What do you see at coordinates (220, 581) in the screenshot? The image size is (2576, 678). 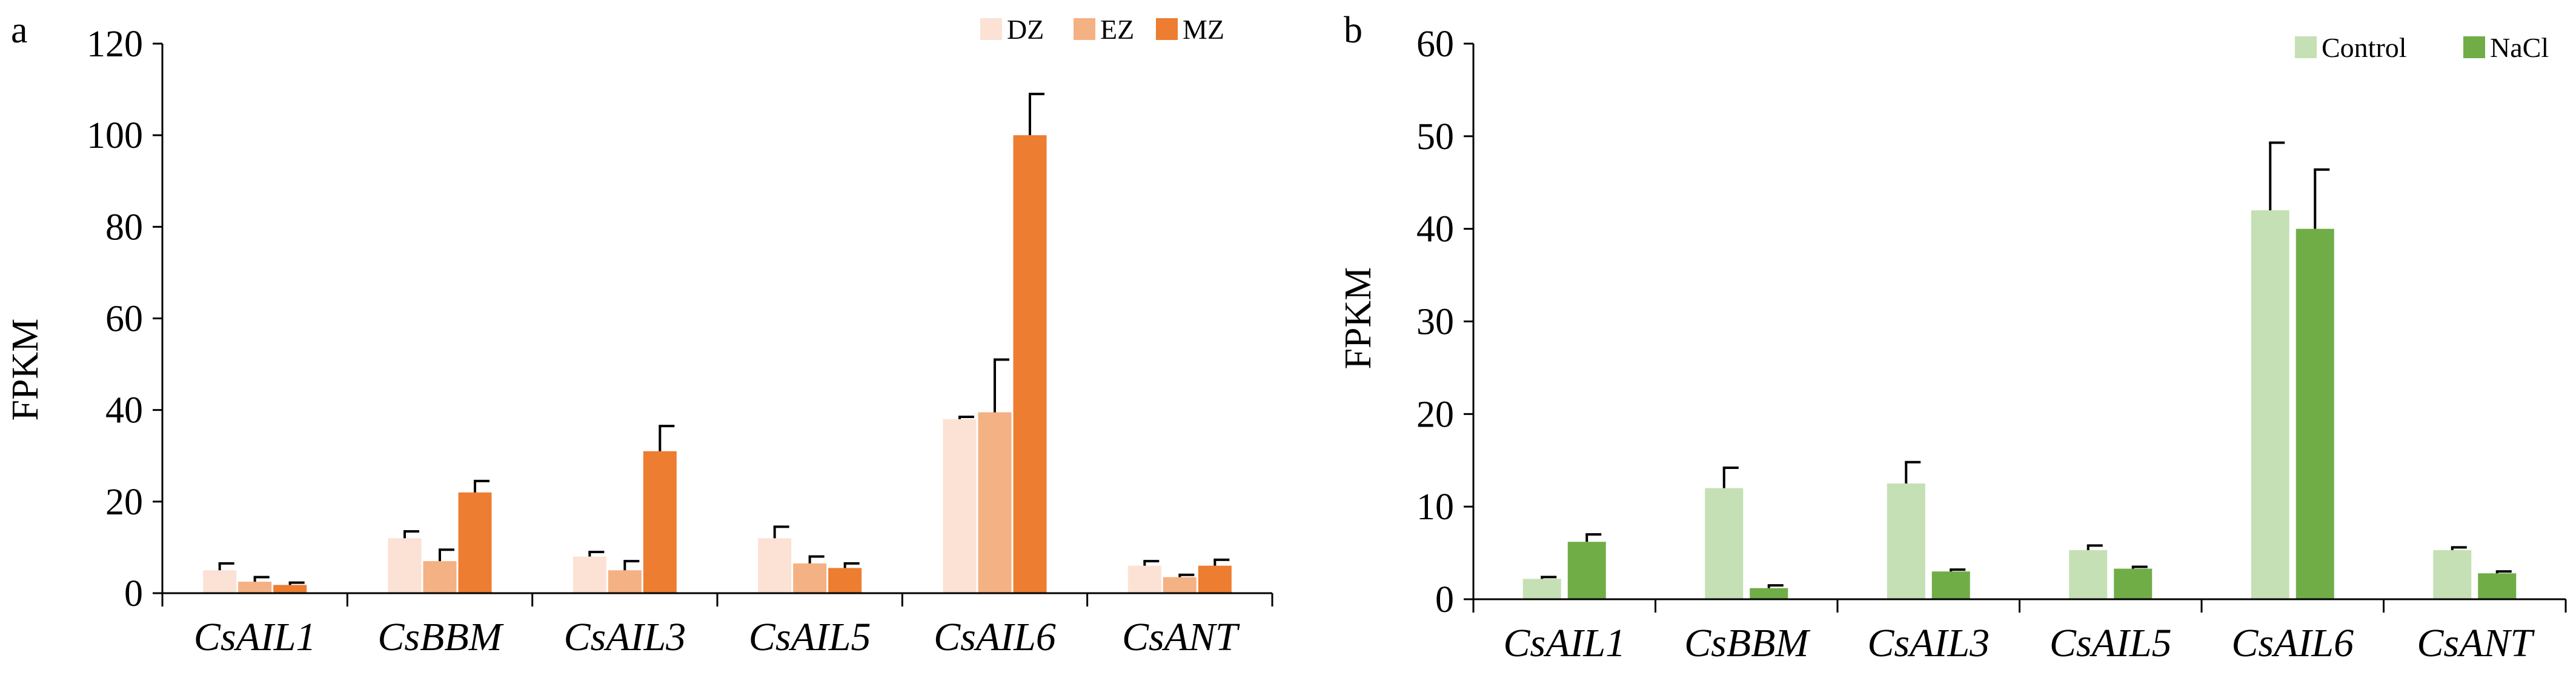 I see `bar-dz-csail1` at bounding box center [220, 581].